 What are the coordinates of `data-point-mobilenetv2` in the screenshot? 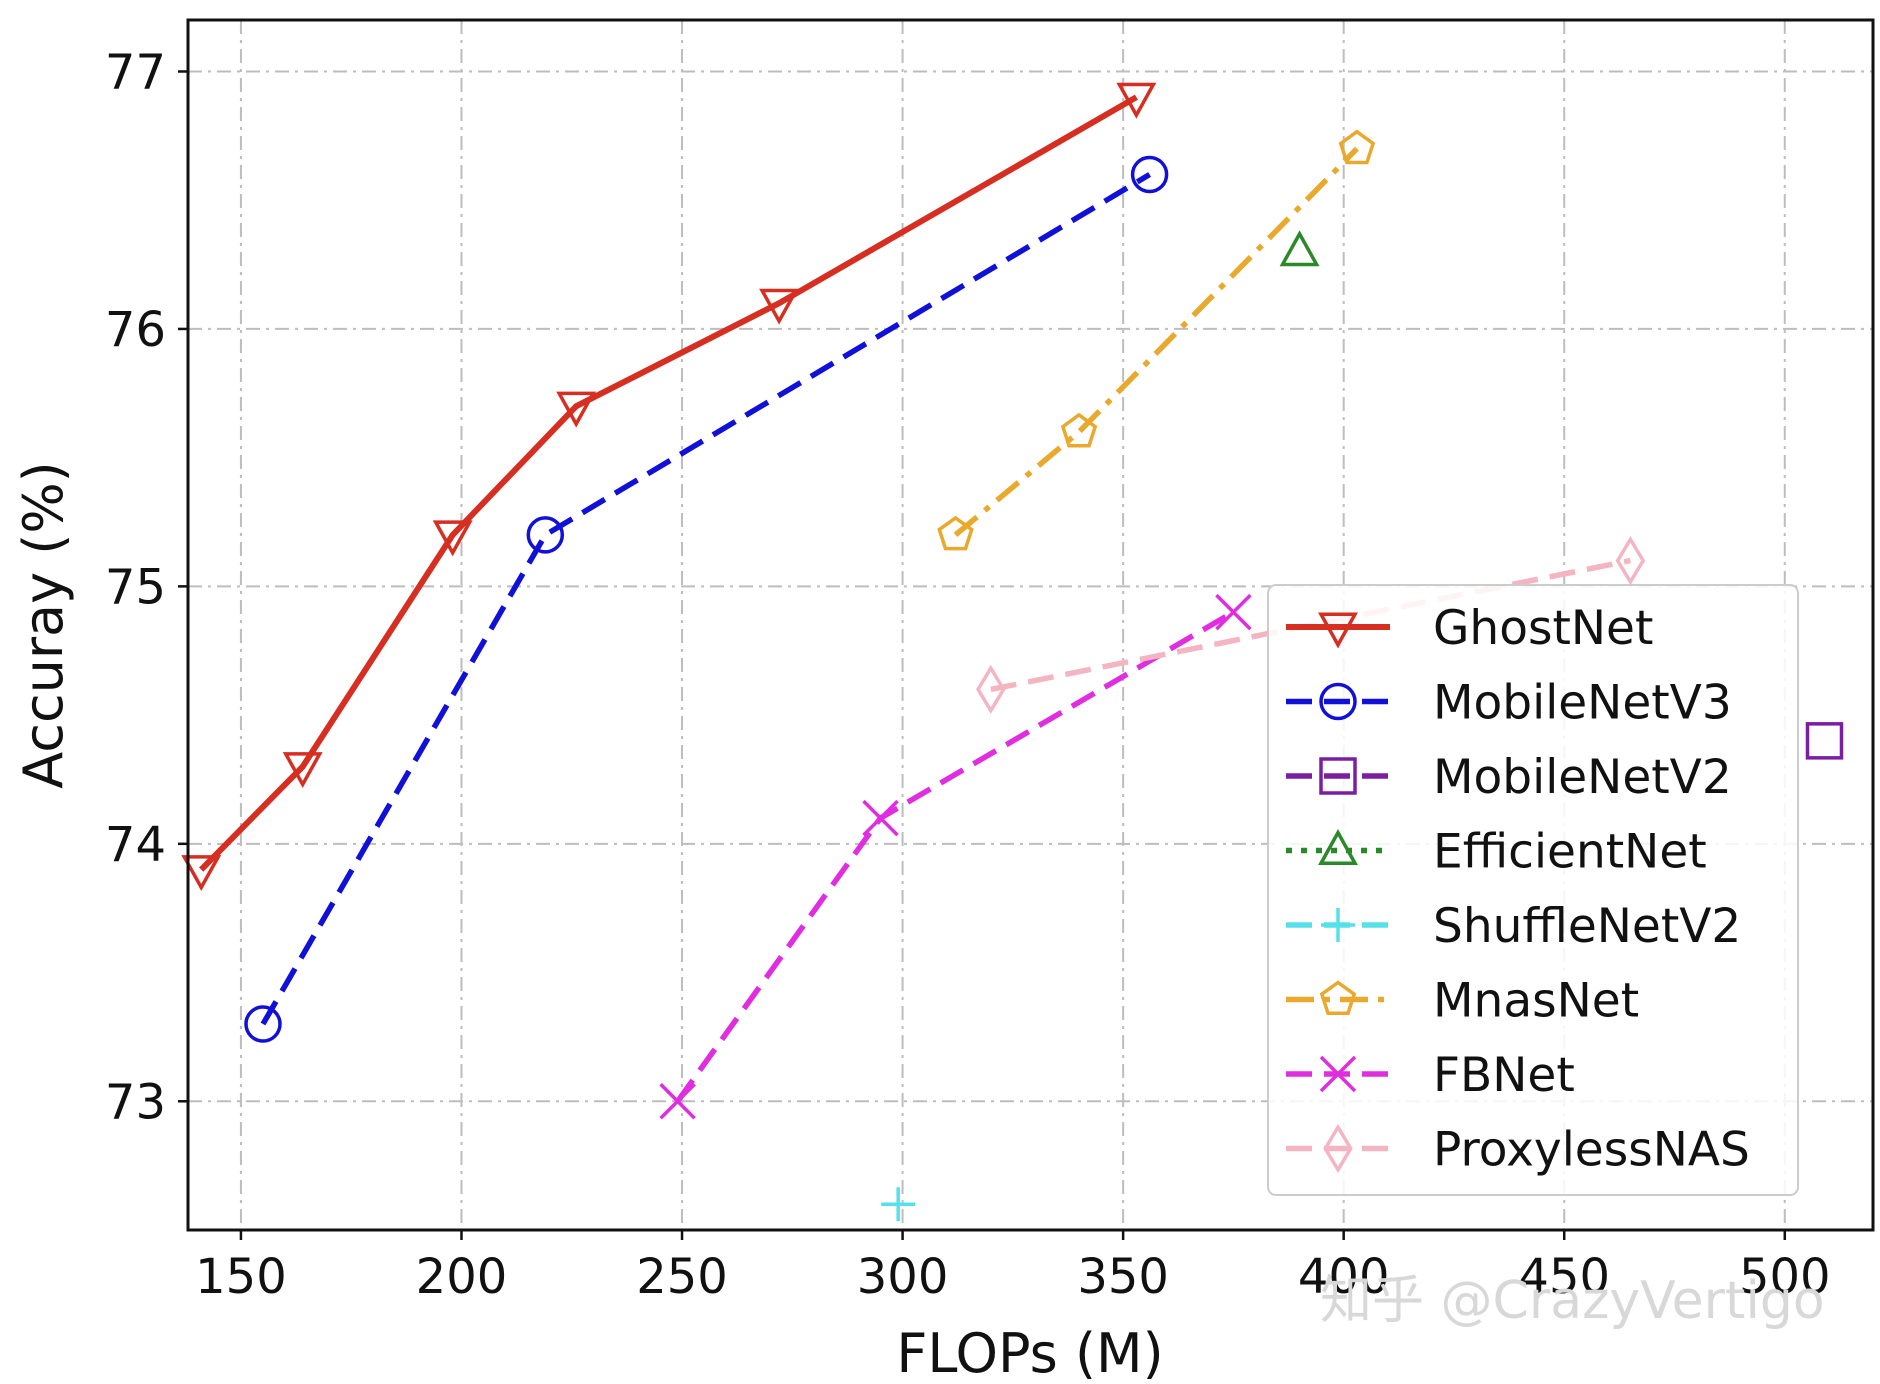 It's located at (1824, 741).